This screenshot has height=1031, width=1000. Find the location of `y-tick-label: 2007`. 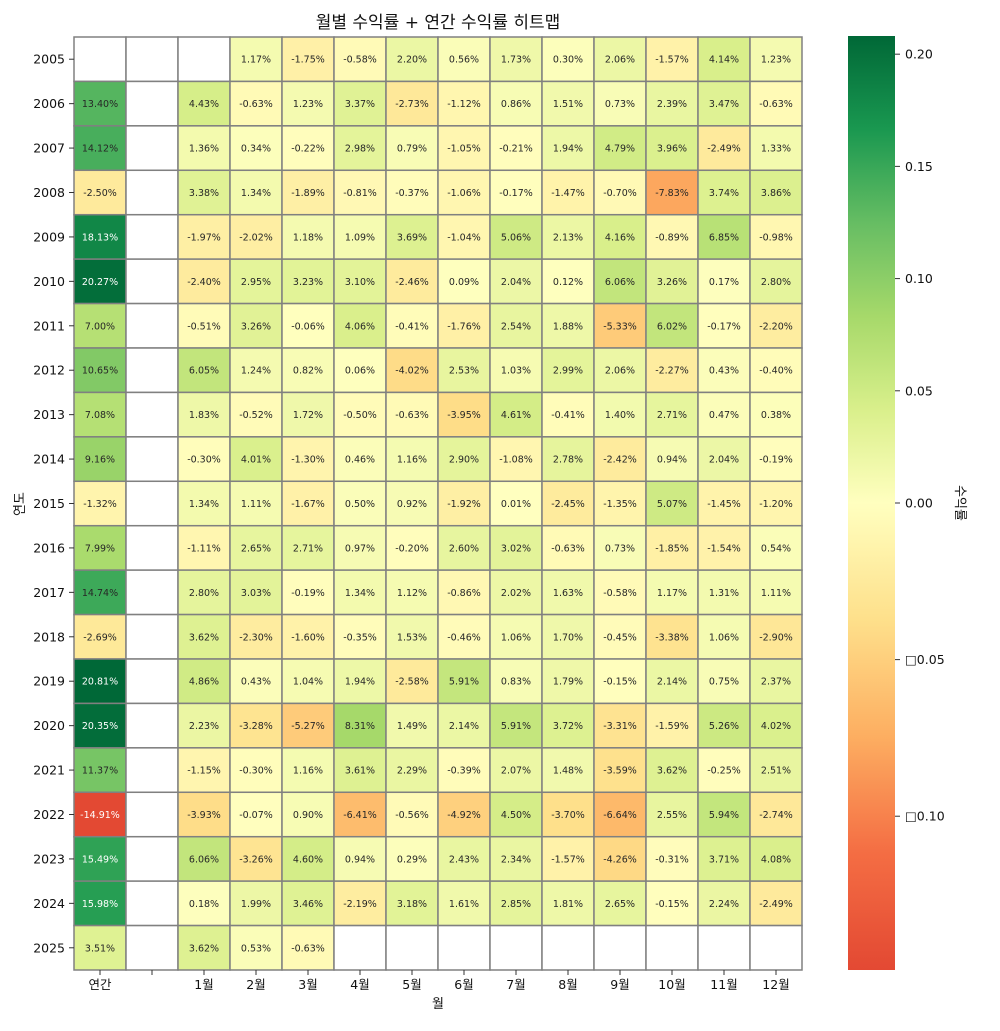

y-tick-label: 2007 is located at coordinates (49, 148).